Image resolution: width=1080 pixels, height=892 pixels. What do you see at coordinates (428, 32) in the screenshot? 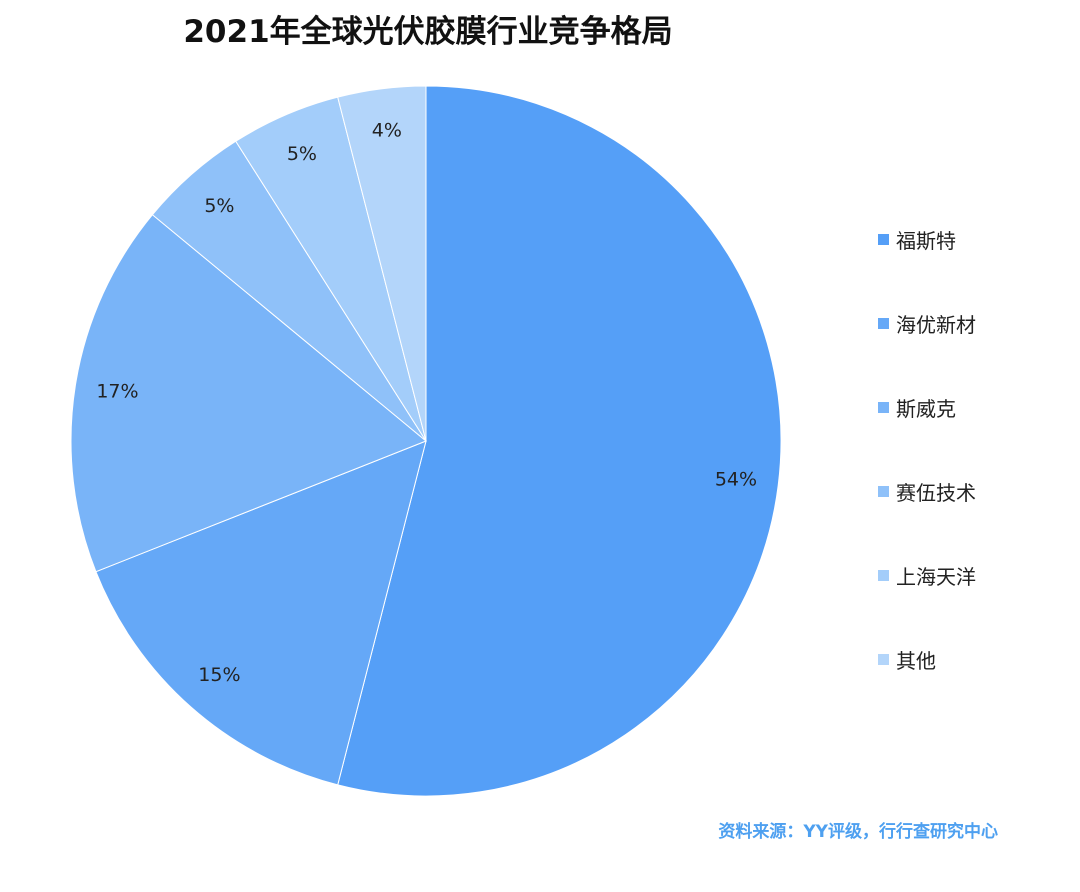
I see `chart-title: 2021年全球光伏胶膜行业竞争格局` at bounding box center [428, 32].